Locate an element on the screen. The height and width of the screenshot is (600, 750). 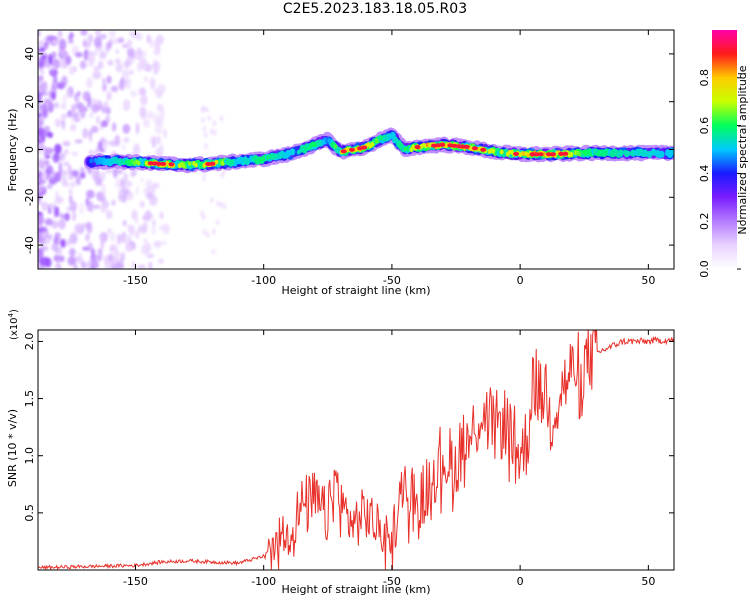
colorbar-tick-label: 0.0 is located at coordinates (704, 269).